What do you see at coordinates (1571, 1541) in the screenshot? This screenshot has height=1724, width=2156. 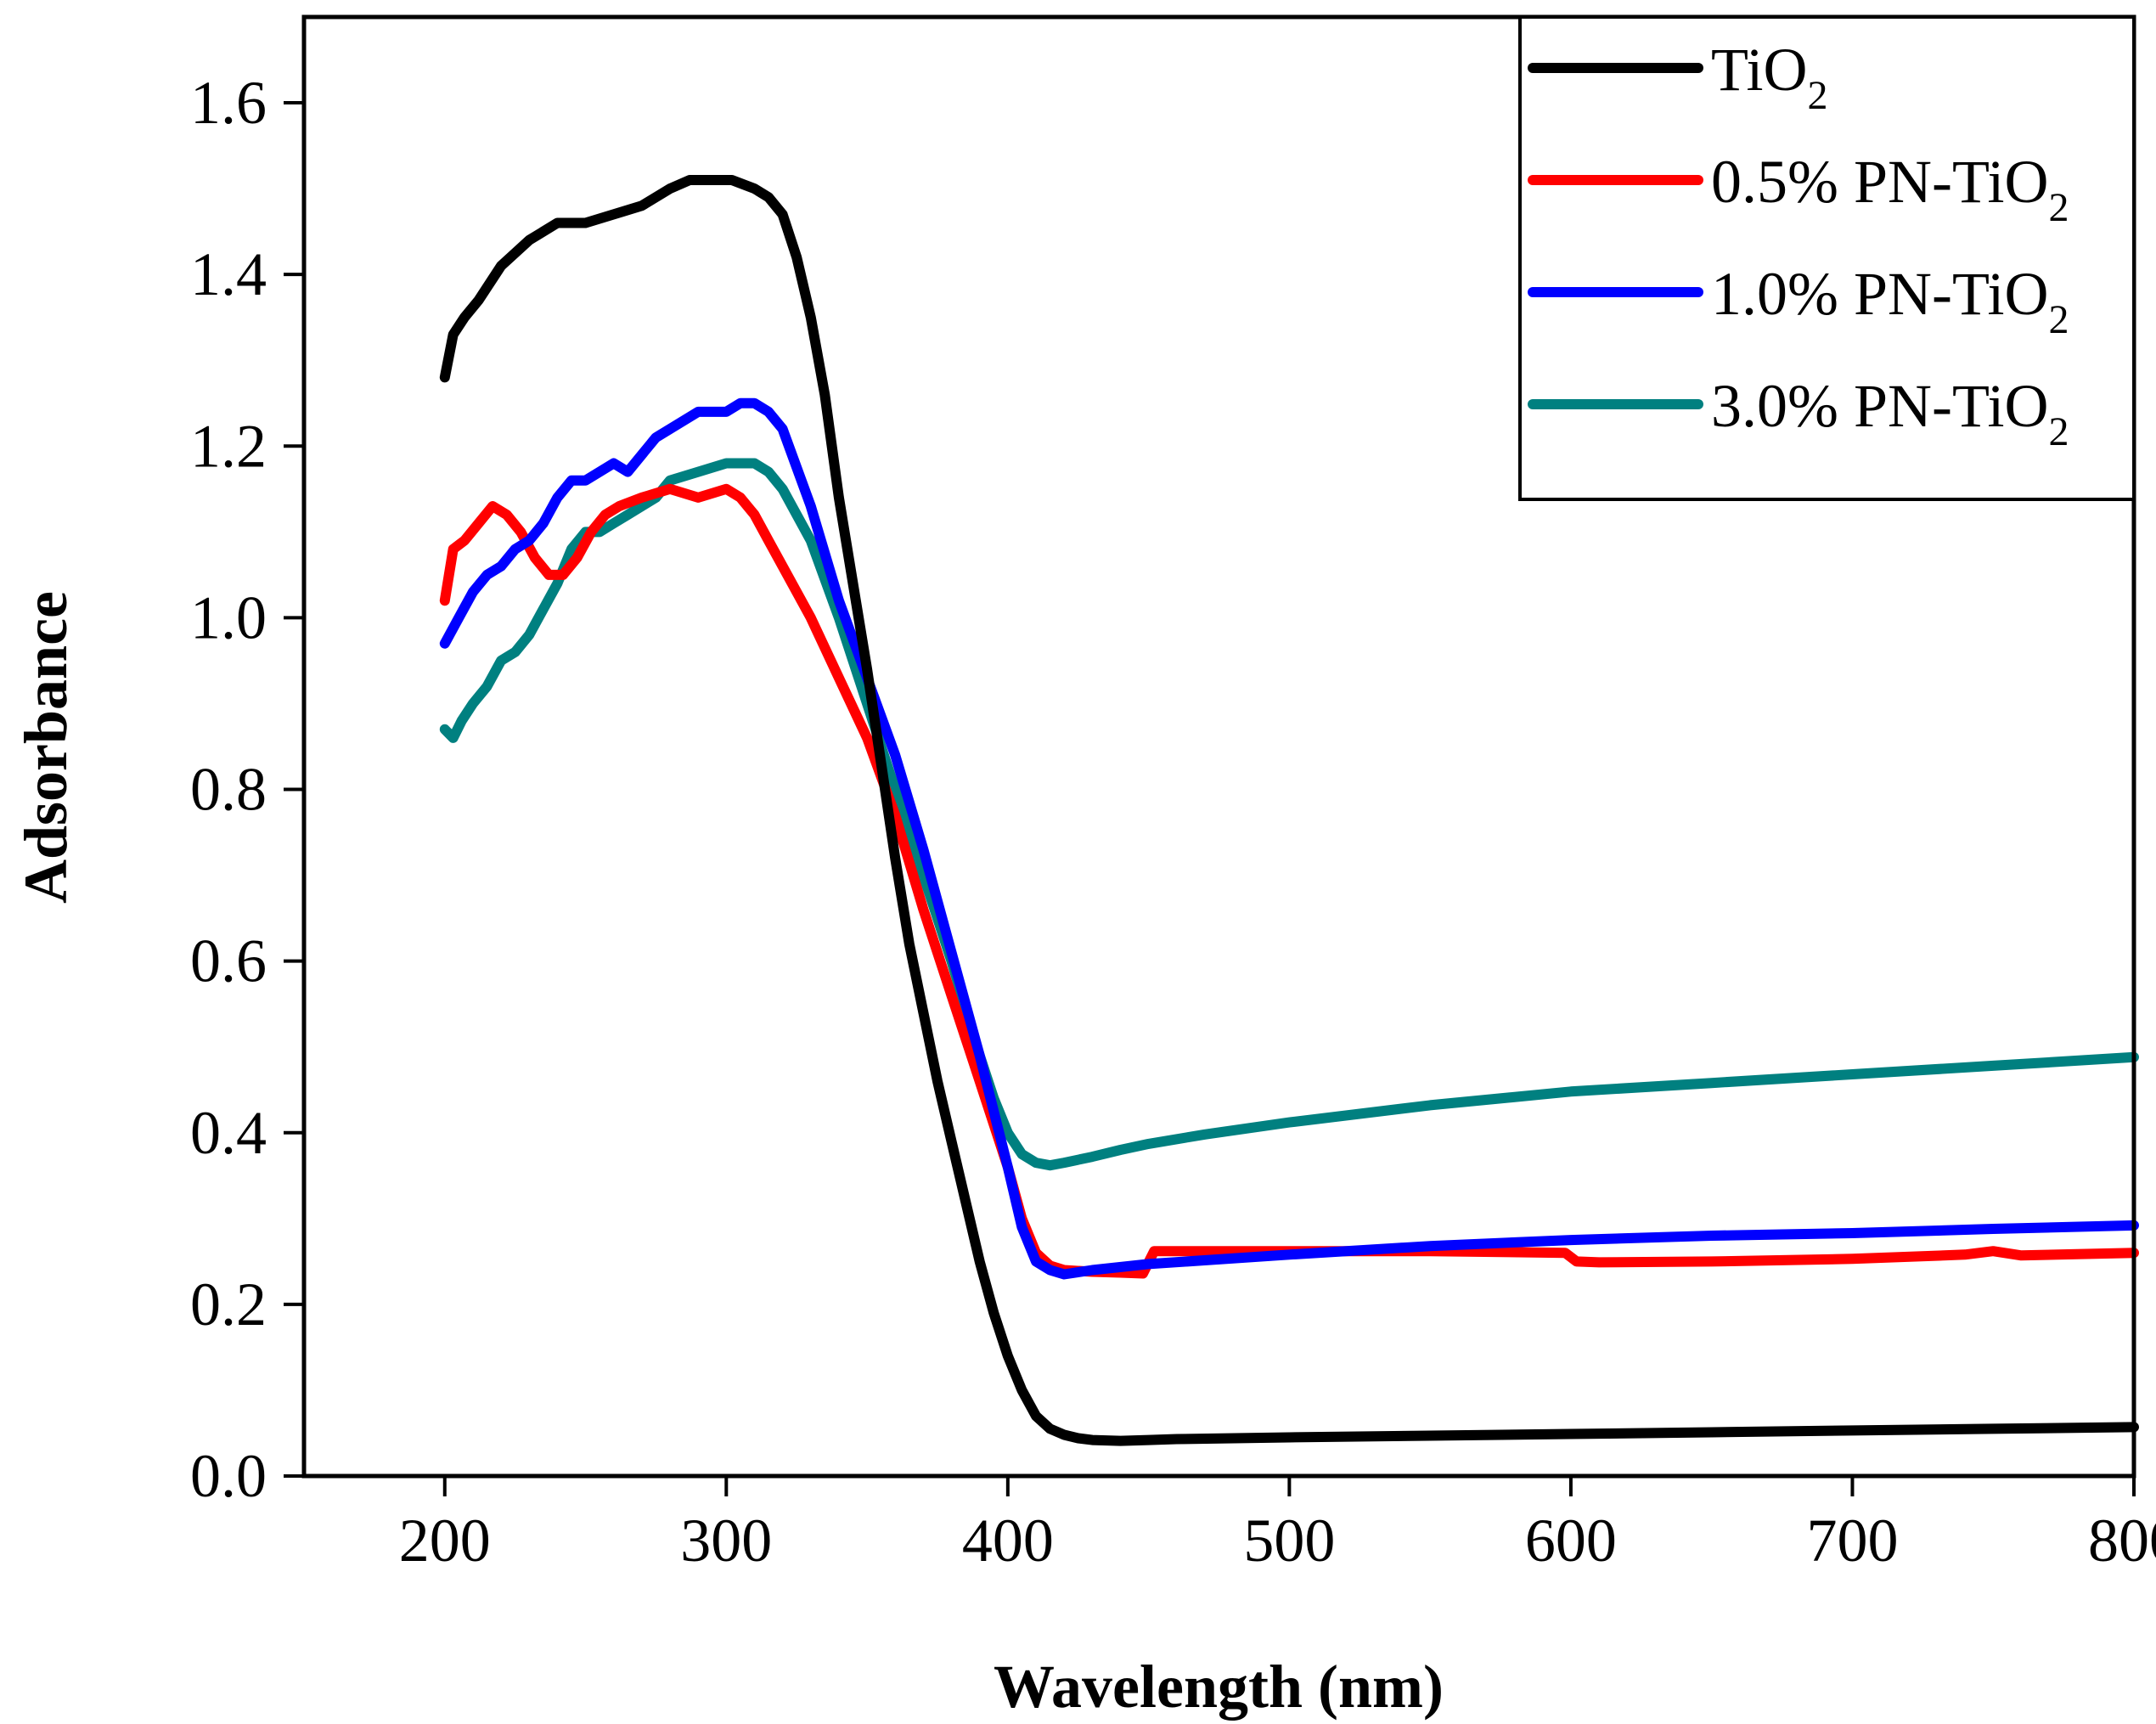 I see `x-tick-label: 600` at bounding box center [1571, 1541].